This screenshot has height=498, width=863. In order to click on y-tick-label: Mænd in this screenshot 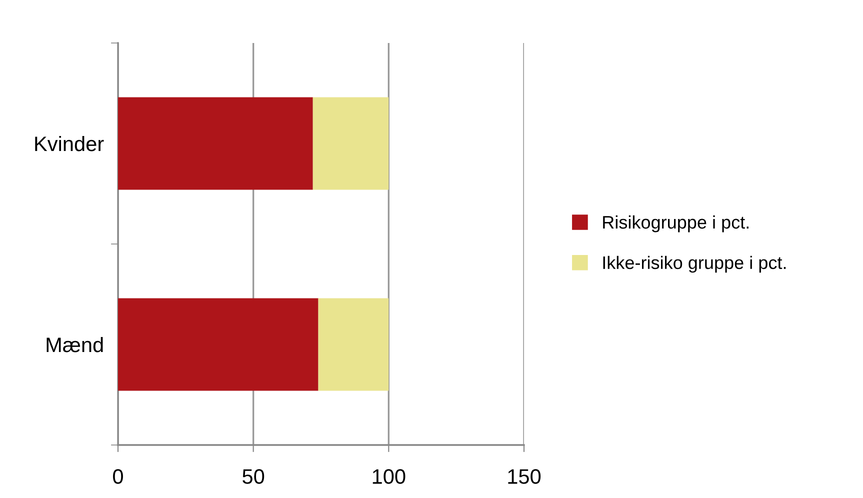, I will do `click(74, 344)`.